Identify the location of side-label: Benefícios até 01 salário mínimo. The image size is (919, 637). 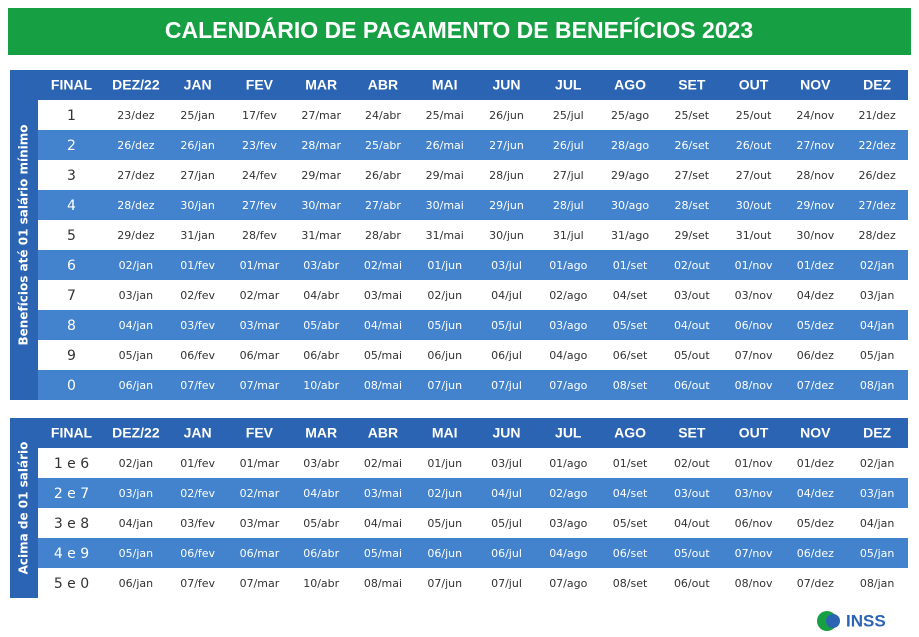
(24, 234).